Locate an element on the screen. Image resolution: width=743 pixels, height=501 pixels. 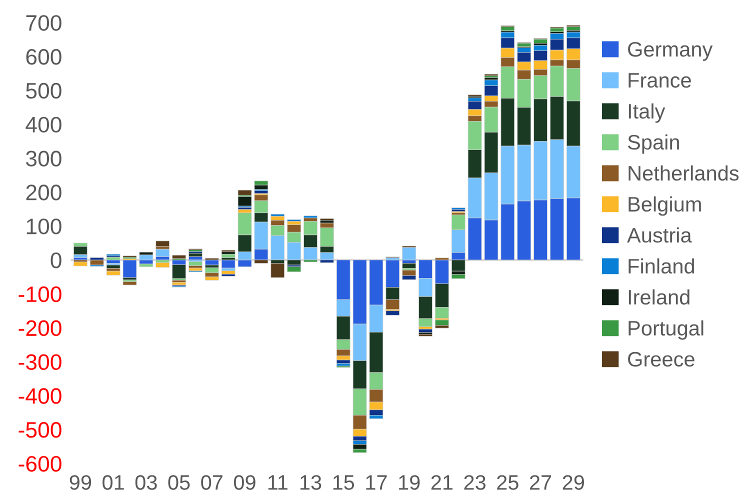
y-tick-label: 400 is located at coordinates (44, 124).